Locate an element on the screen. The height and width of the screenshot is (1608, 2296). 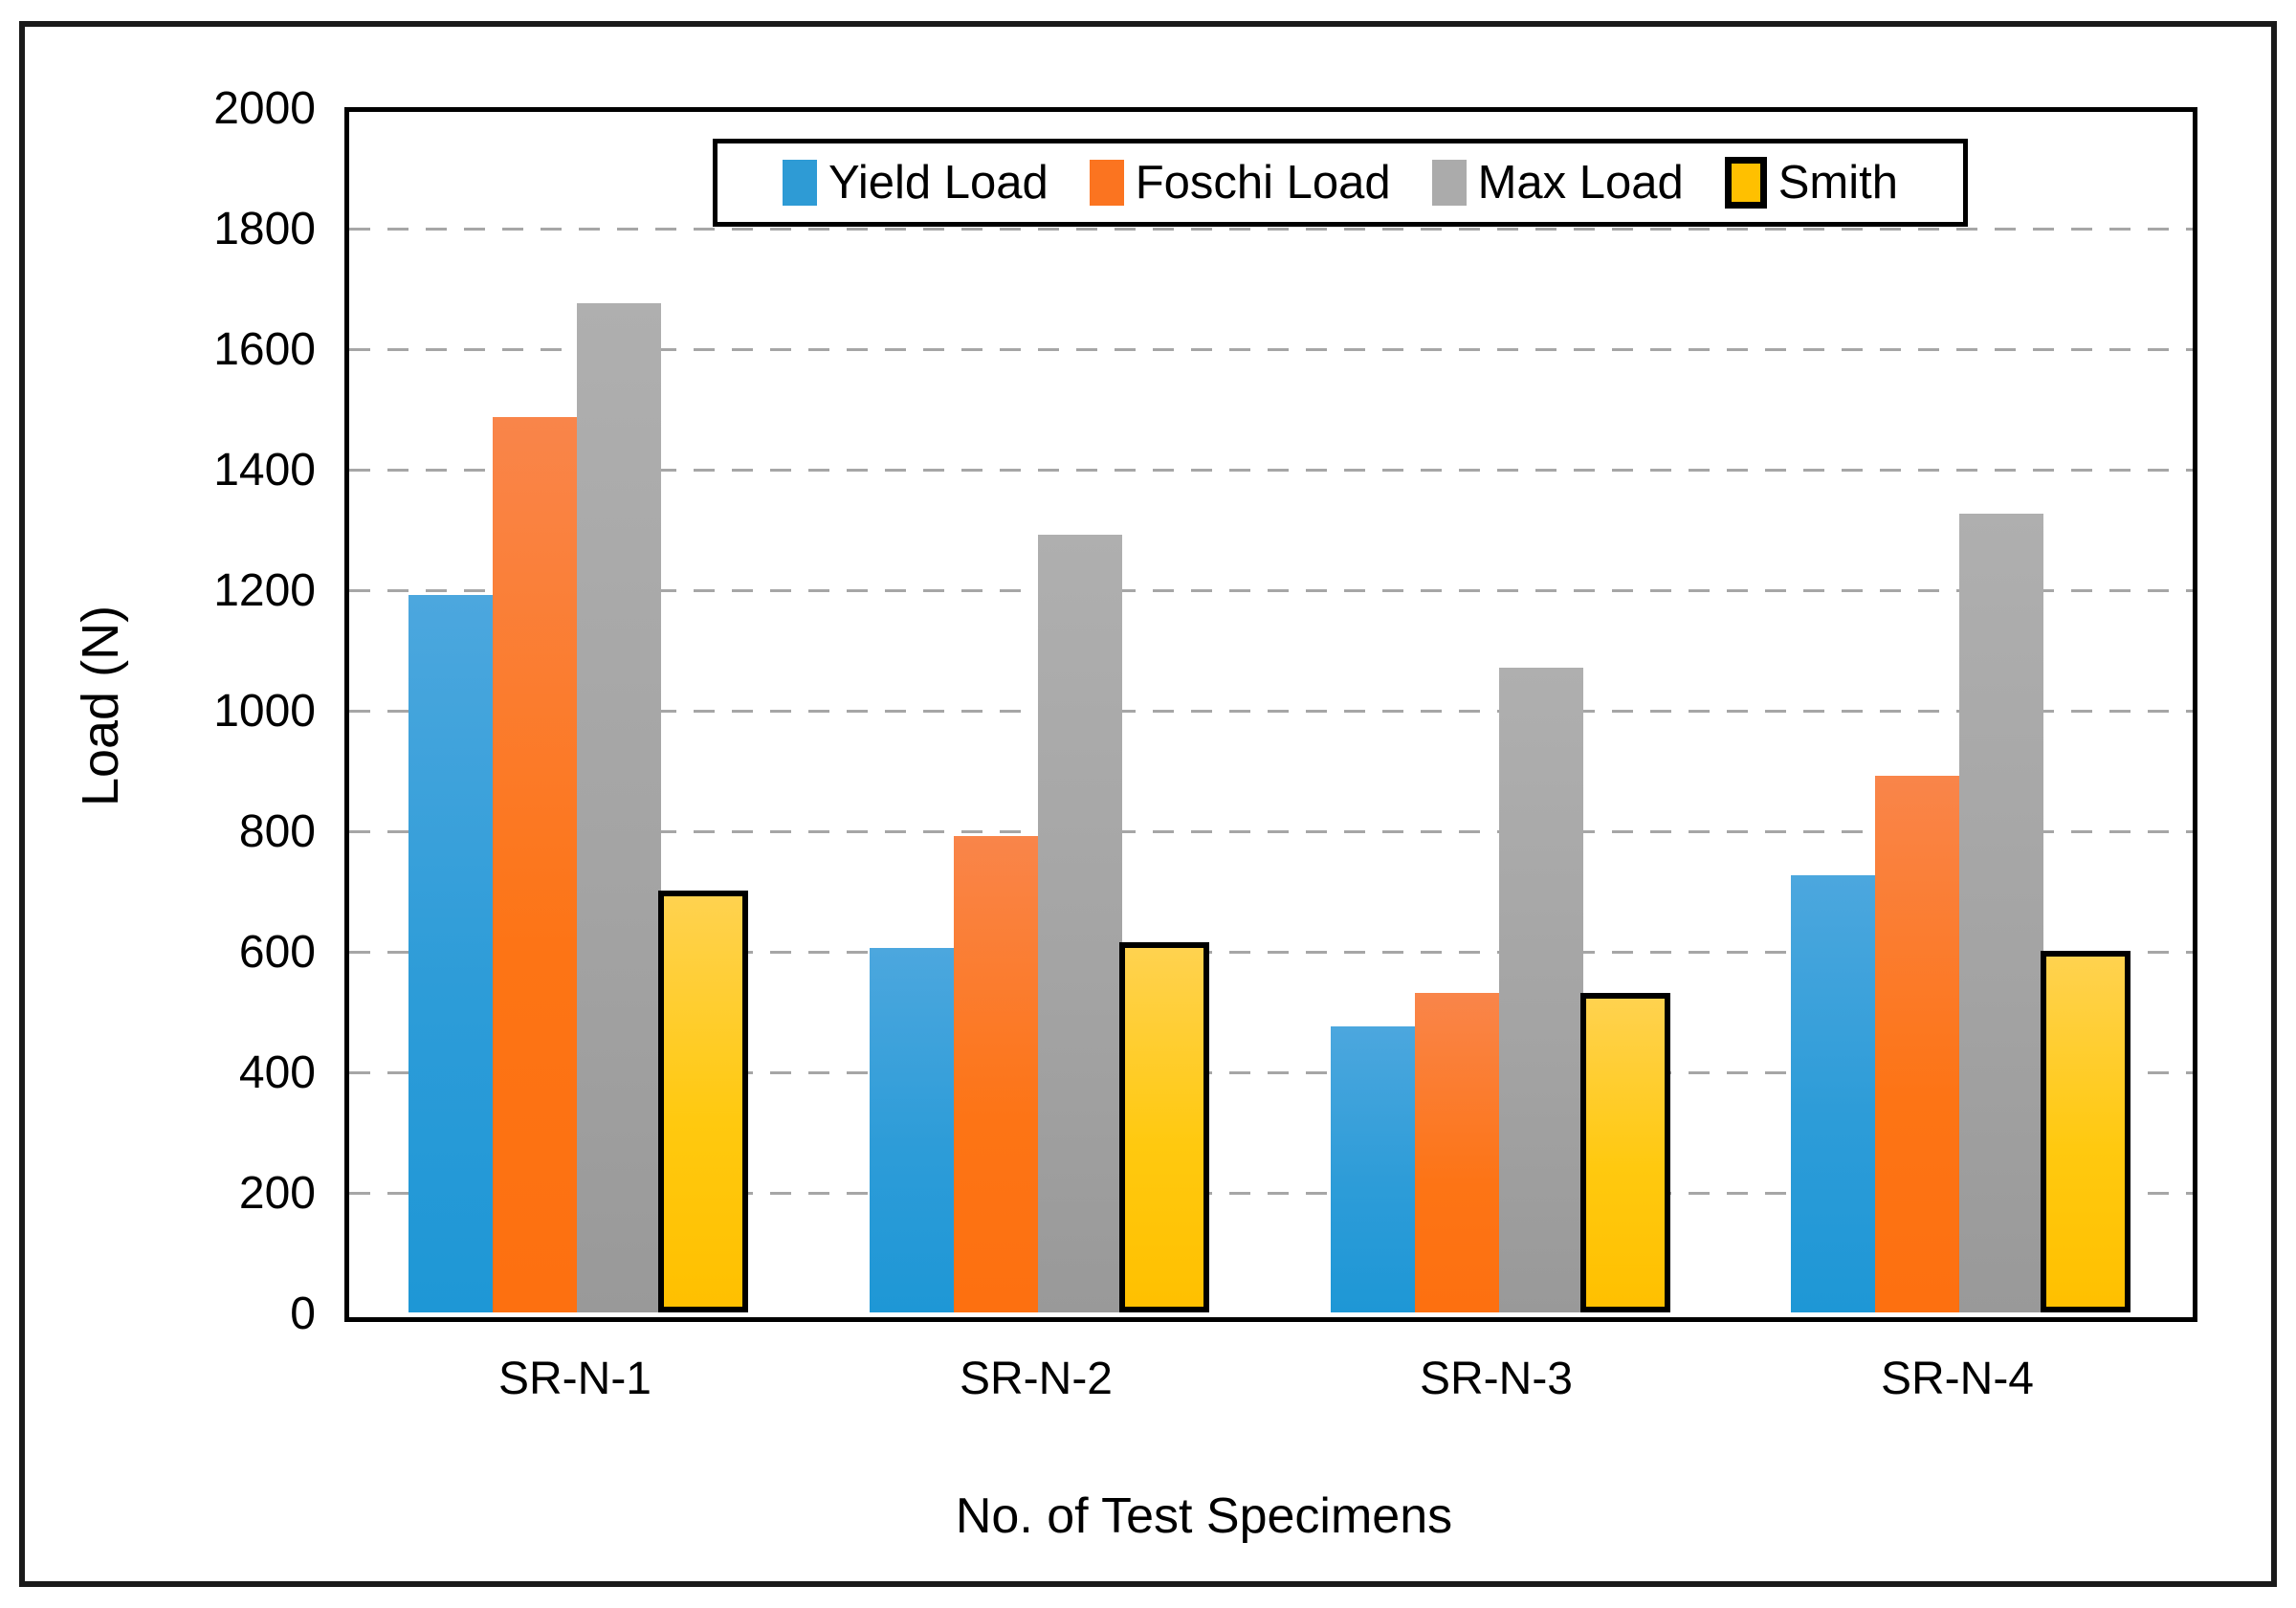
legend-label: Foschi Load is located at coordinates (1263, 183).